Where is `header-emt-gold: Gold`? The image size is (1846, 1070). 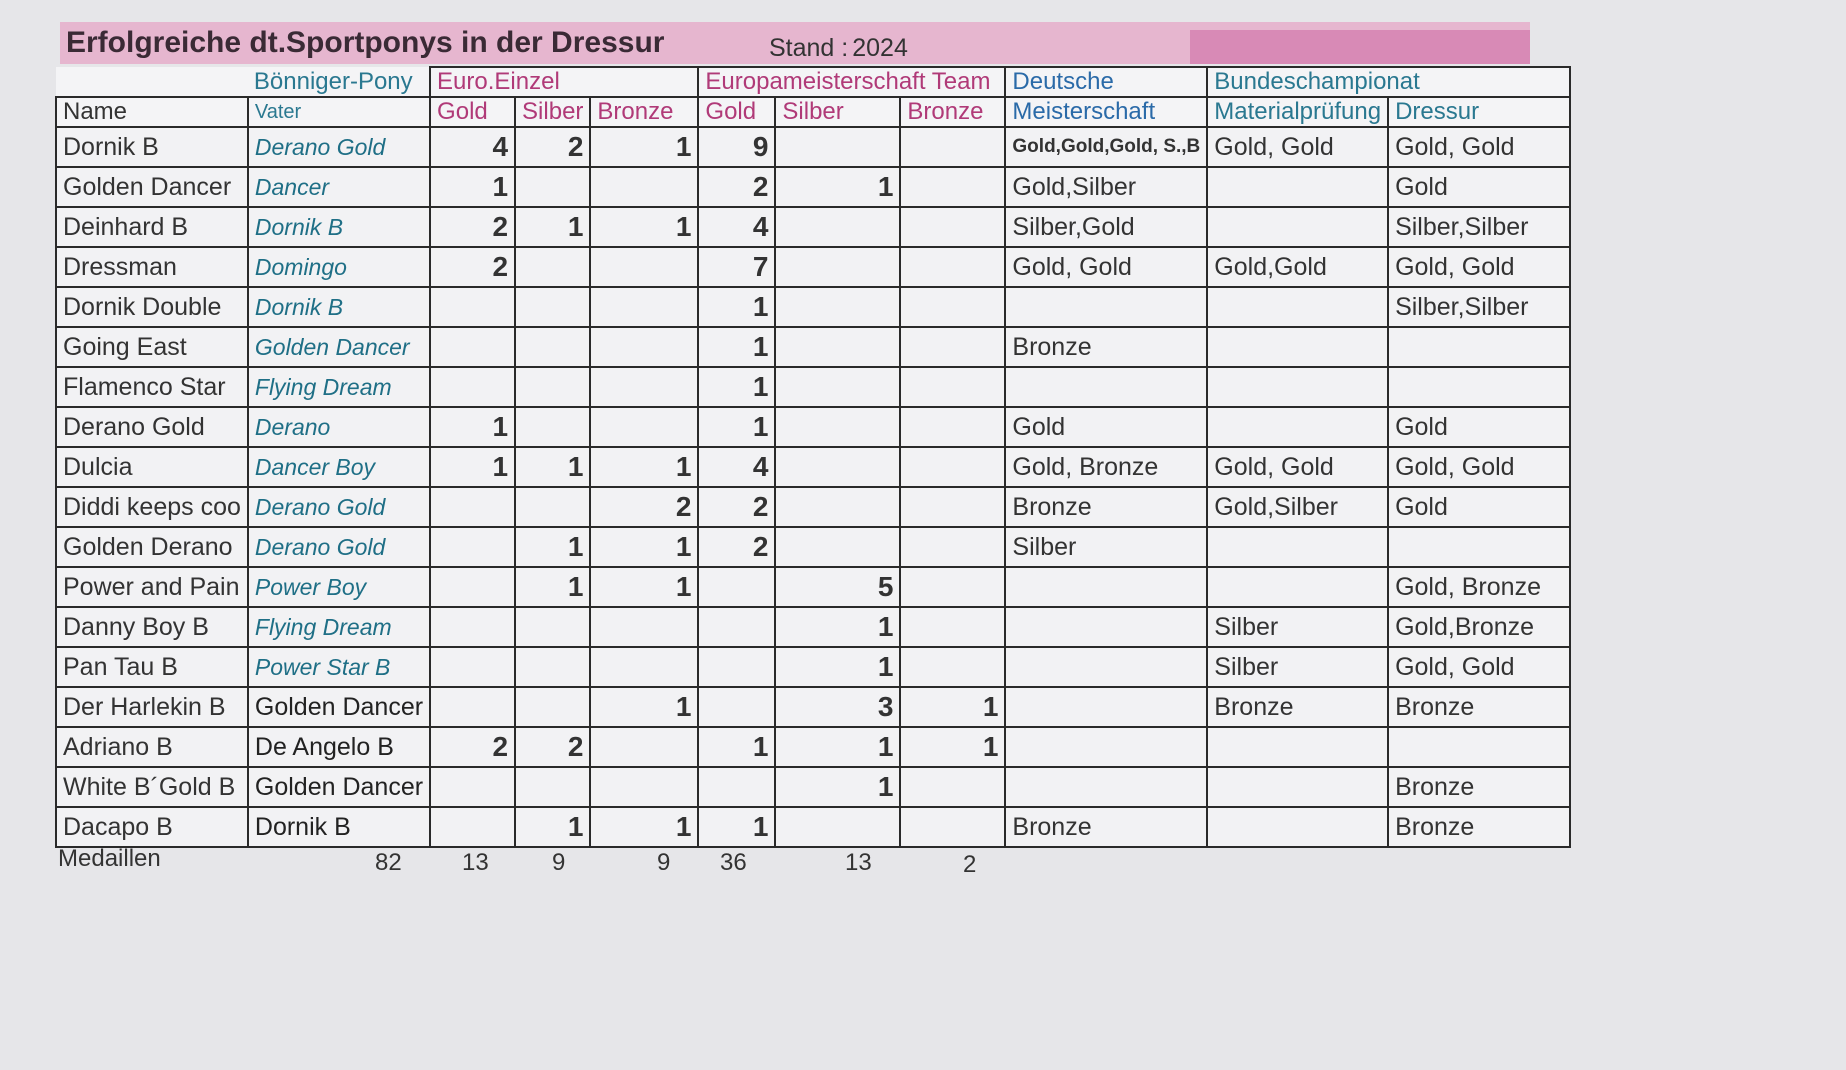
header-emt-gold: Gold is located at coordinates (737, 112).